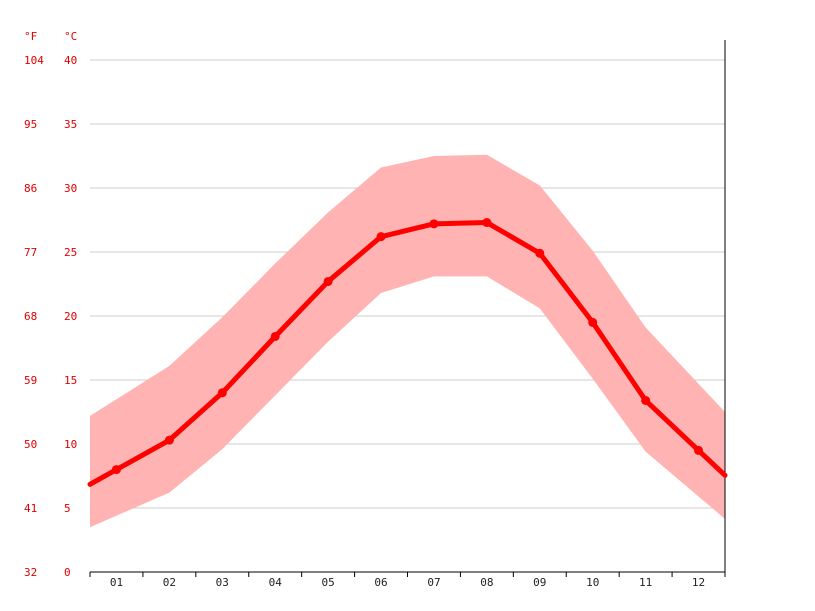  Describe the element at coordinates (645, 582) in the screenshot. I see `x-tick-label: 11` at that location.